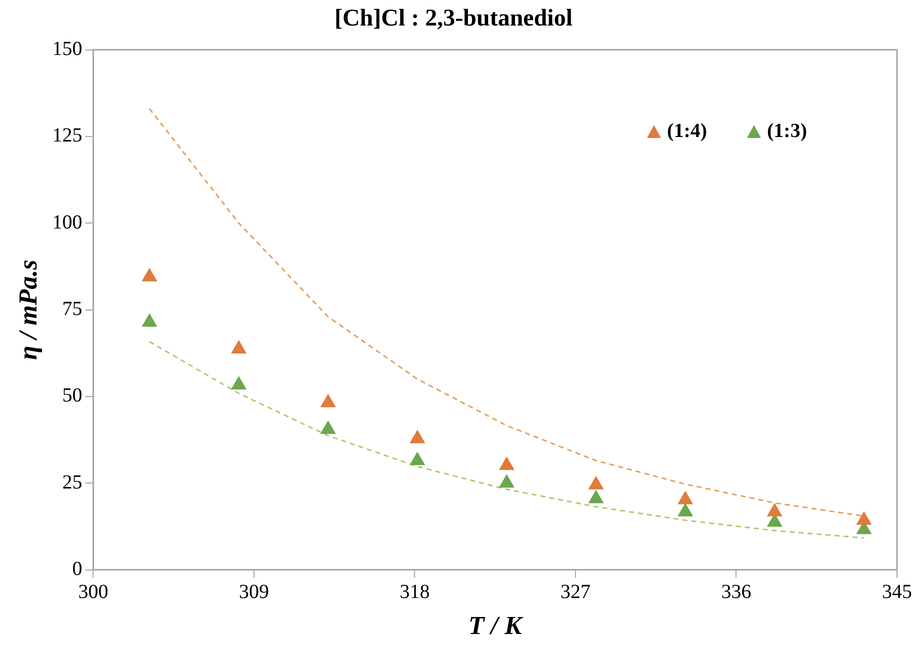 This screenshot has width=917, height=652. What do you see at coordinates (72, 395) in the screenshot?
I see `y-tick-label: 50` at bounding box center [72, 395].